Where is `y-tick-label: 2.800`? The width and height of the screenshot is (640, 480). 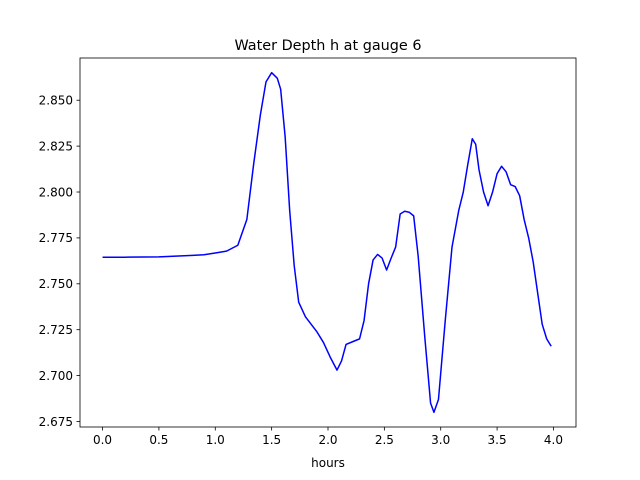 y-tick-label: 2.800 is located at coordinates (56, 192).